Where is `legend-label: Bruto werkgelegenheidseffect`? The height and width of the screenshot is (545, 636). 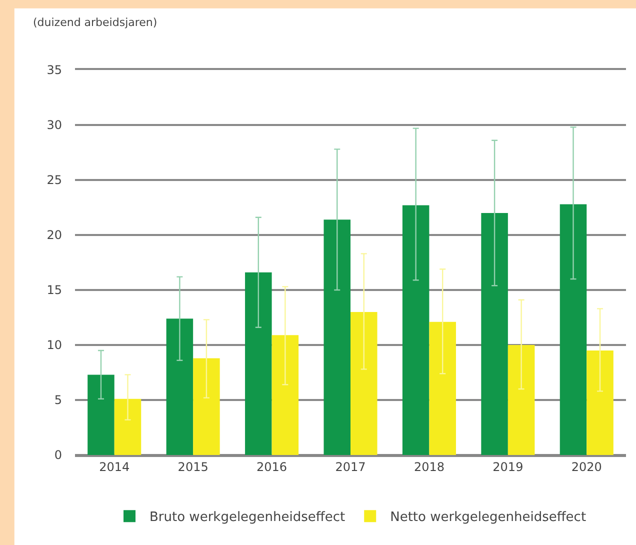 legend-label: Bruto werkgelegenheidseffect is located at coordinates (248, 518).